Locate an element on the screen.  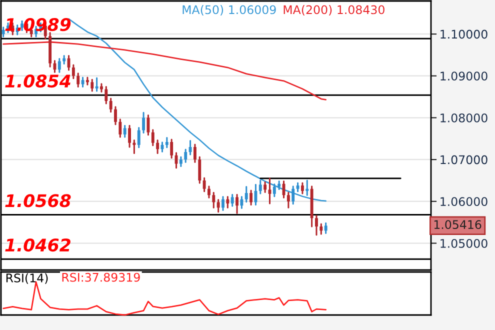
ref-line-label: 1.0462 is located at coordinates (37, 245).